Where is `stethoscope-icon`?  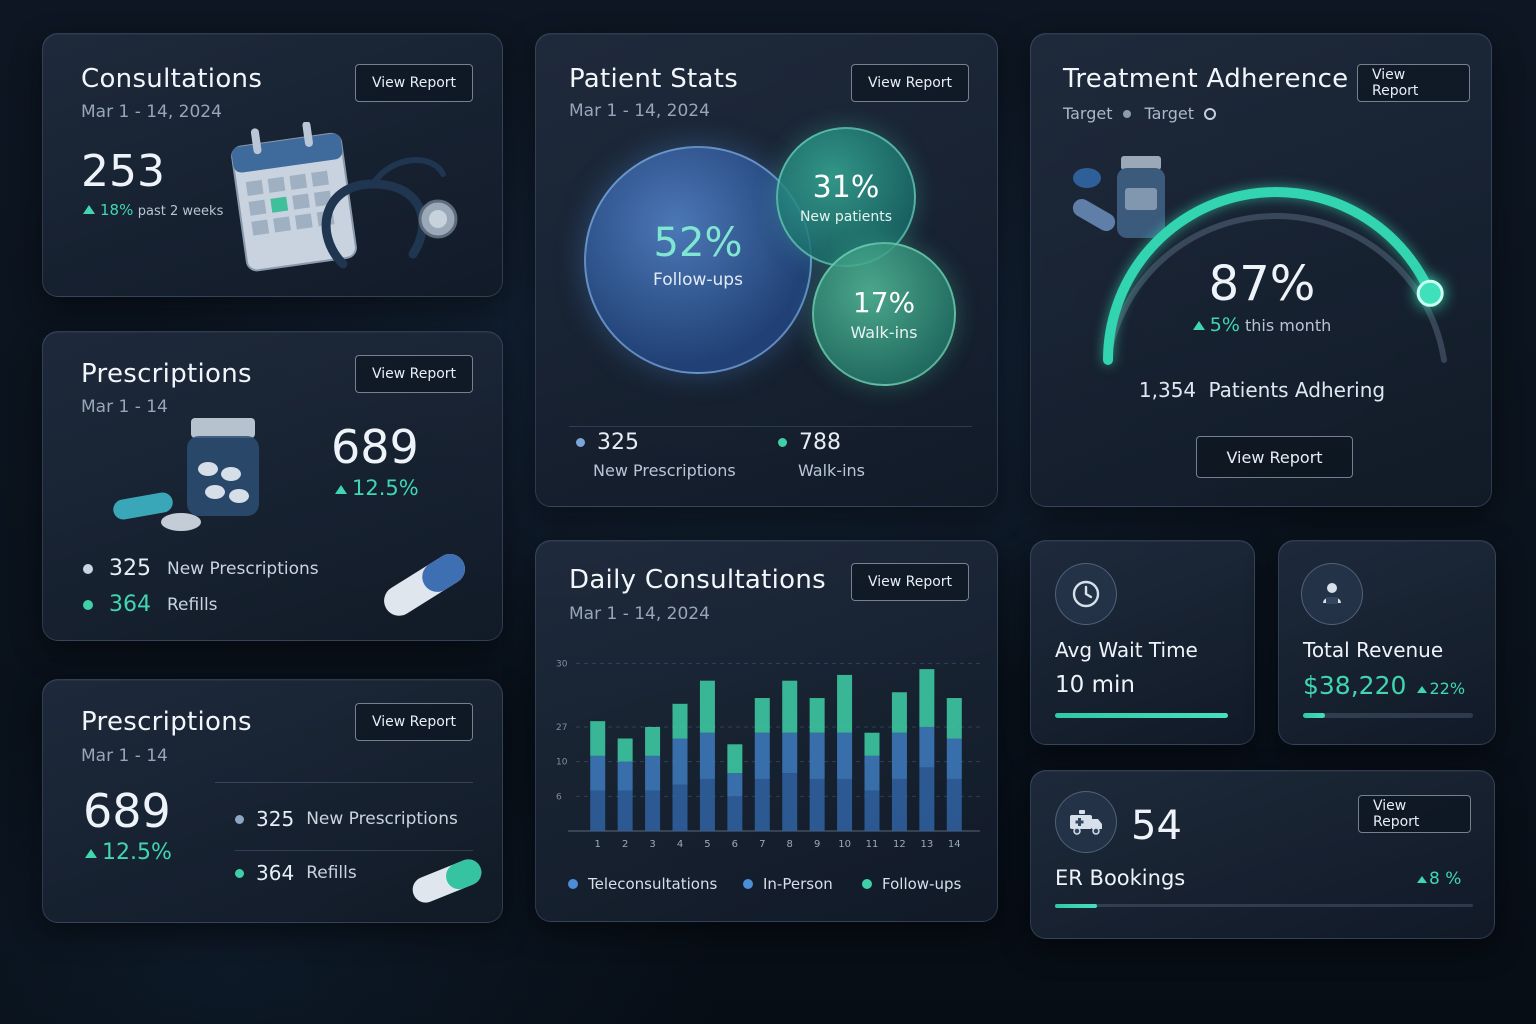 stethoscope-icon is located at coordinates (389, 213).